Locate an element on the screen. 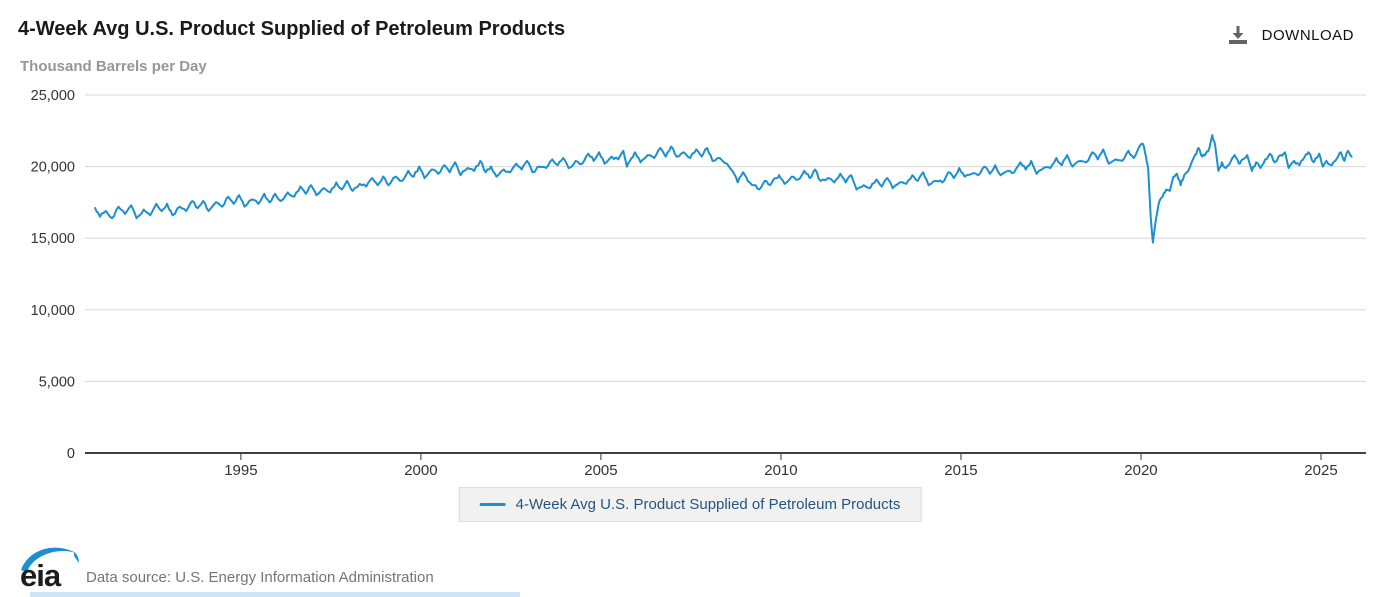  svg-text: 2000 is located at coordinates (420, 470).